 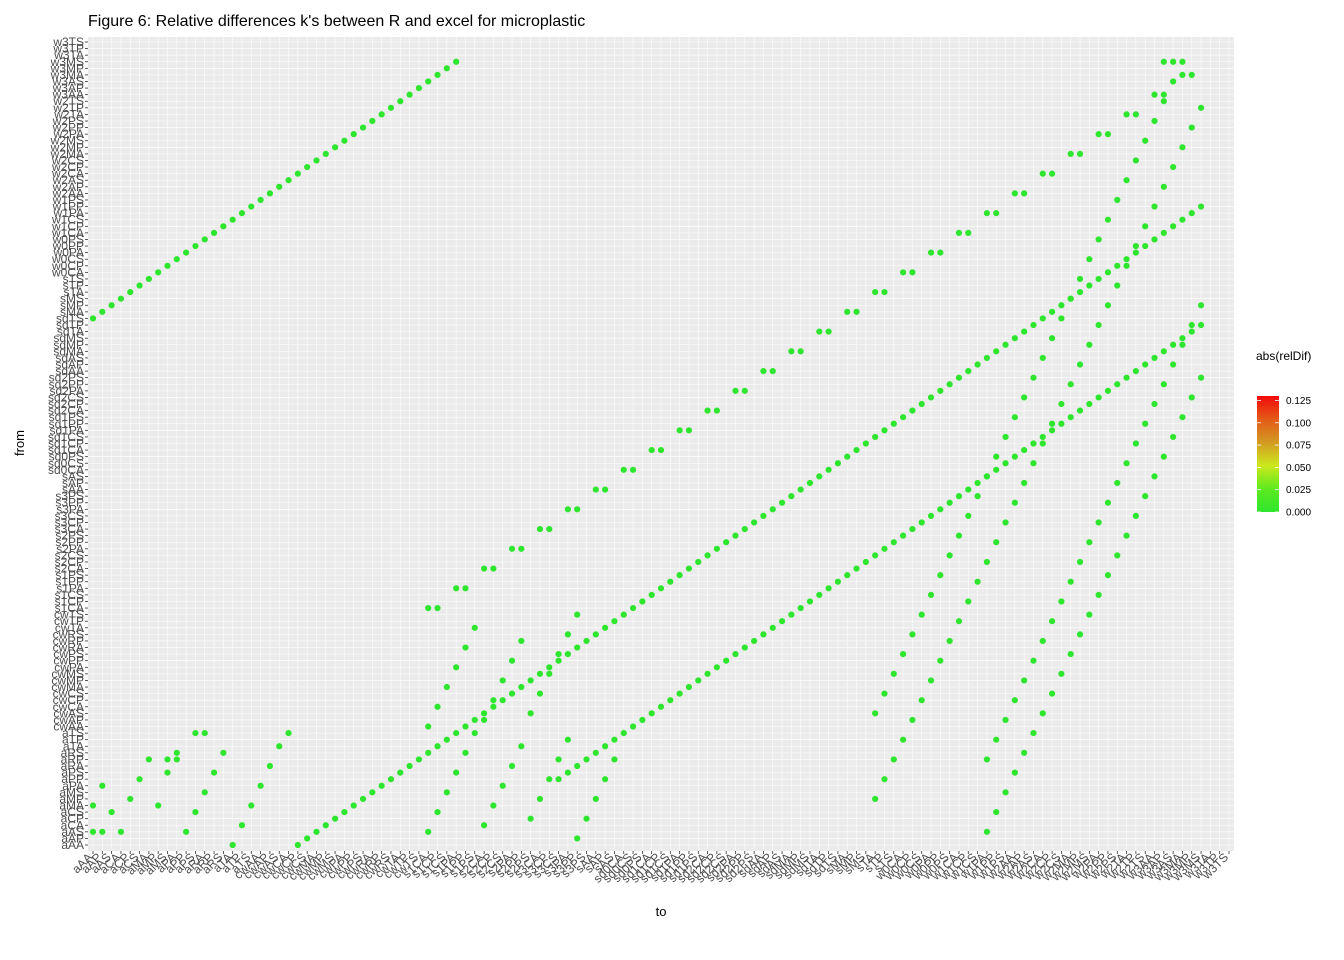 I want to click on y-tick-label: aTP, so click(x=73, y=740).